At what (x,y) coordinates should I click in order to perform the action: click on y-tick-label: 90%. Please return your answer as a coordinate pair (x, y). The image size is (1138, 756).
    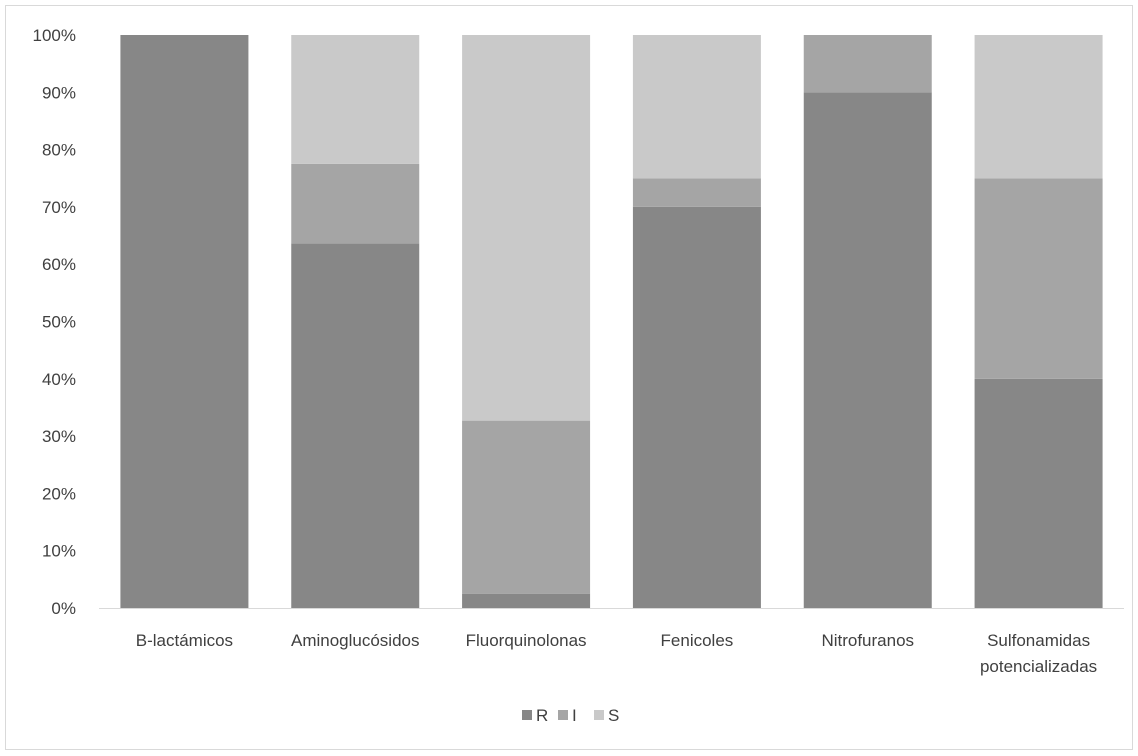
    Looking at the image, I should click on (59, 92).